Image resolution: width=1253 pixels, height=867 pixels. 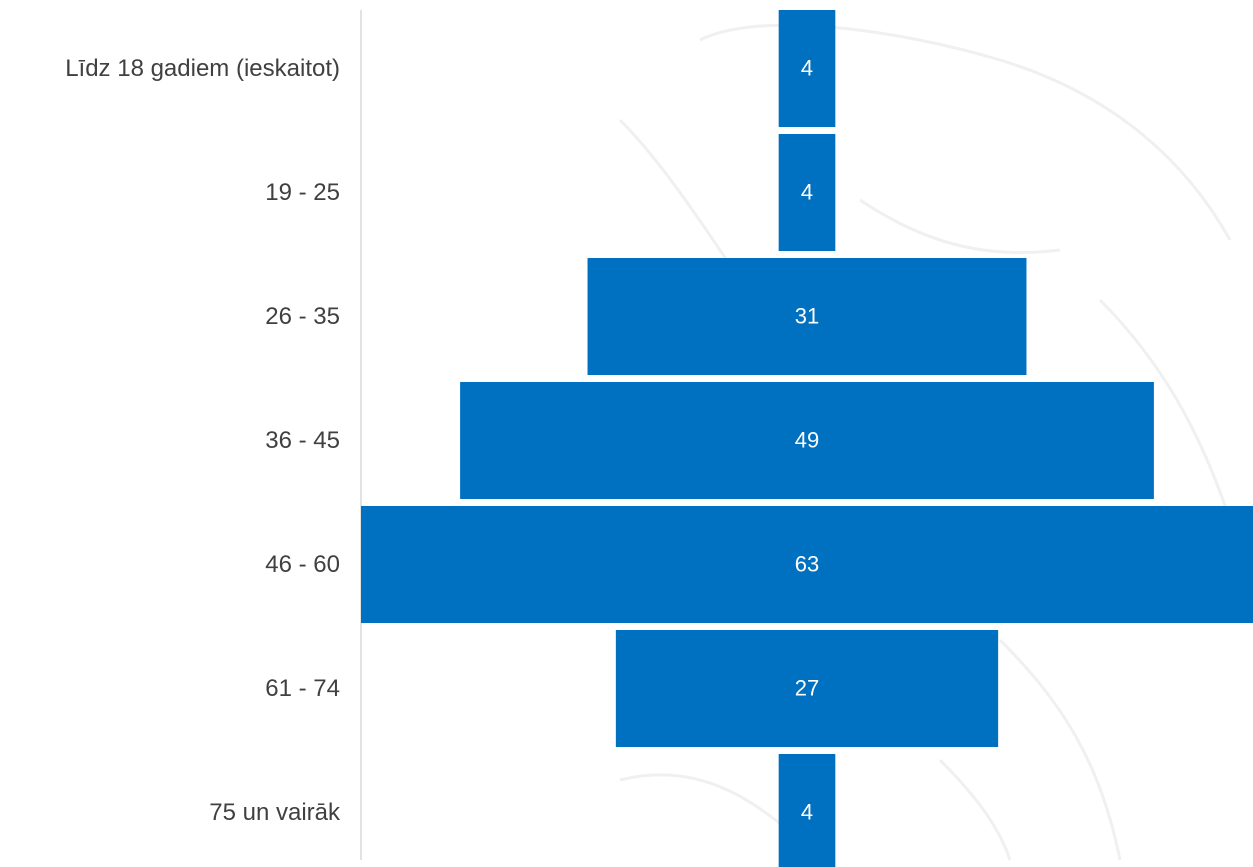 I want to click on category-label: 36 - 45, so click(x=302, y=440).